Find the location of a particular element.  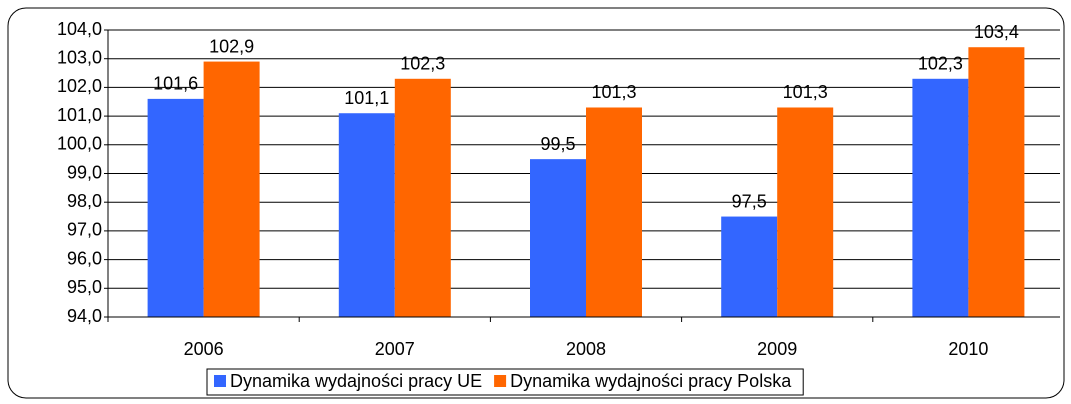

y-tick-label: 104,0 is located at coordinates (79, 29).